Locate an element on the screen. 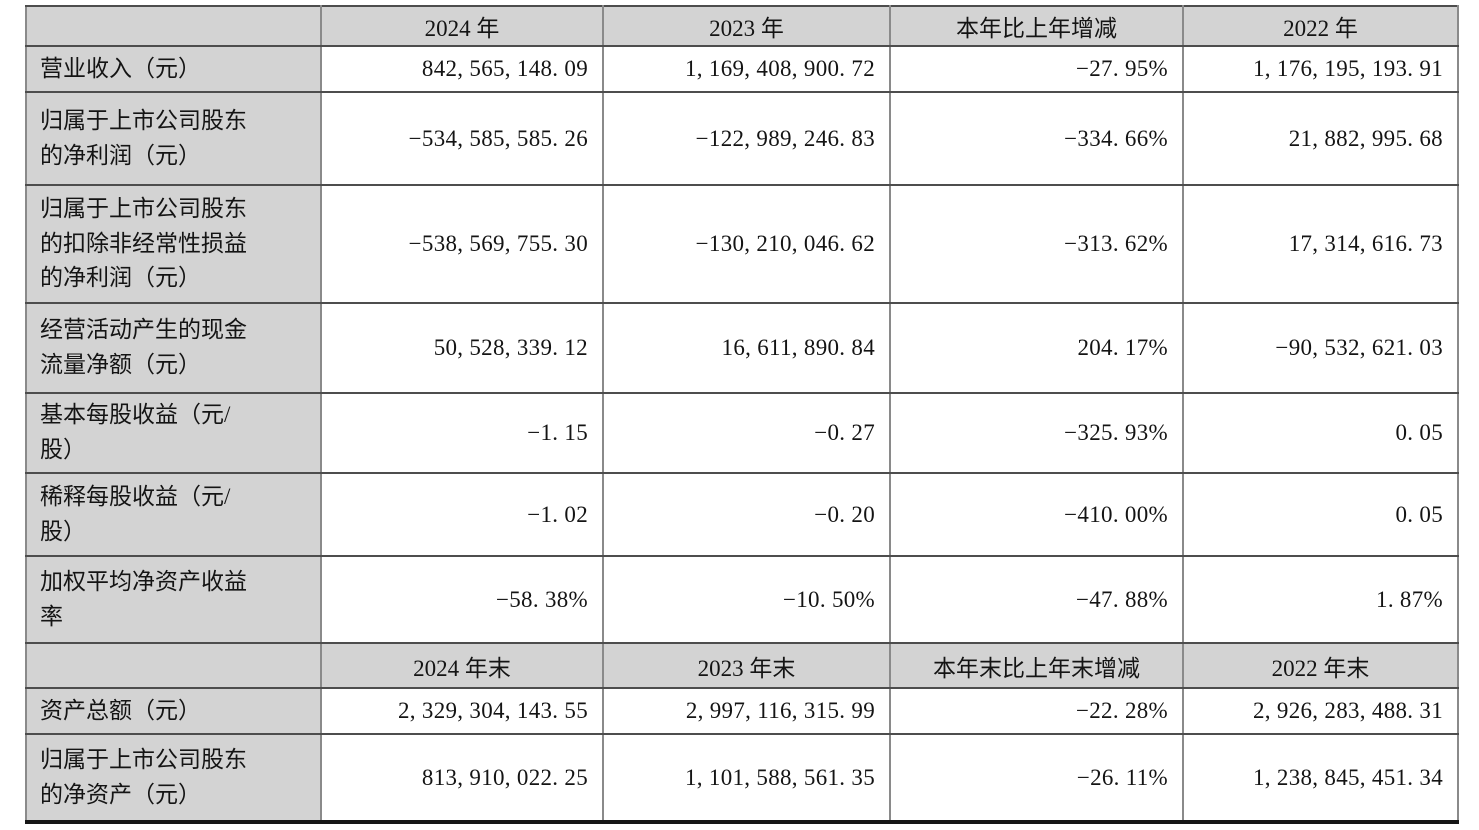  table-header-row-year-end: 2024 年末 2023 年末 本年末比上年末增减 2022 年末 is located at coordinates (742, 665).